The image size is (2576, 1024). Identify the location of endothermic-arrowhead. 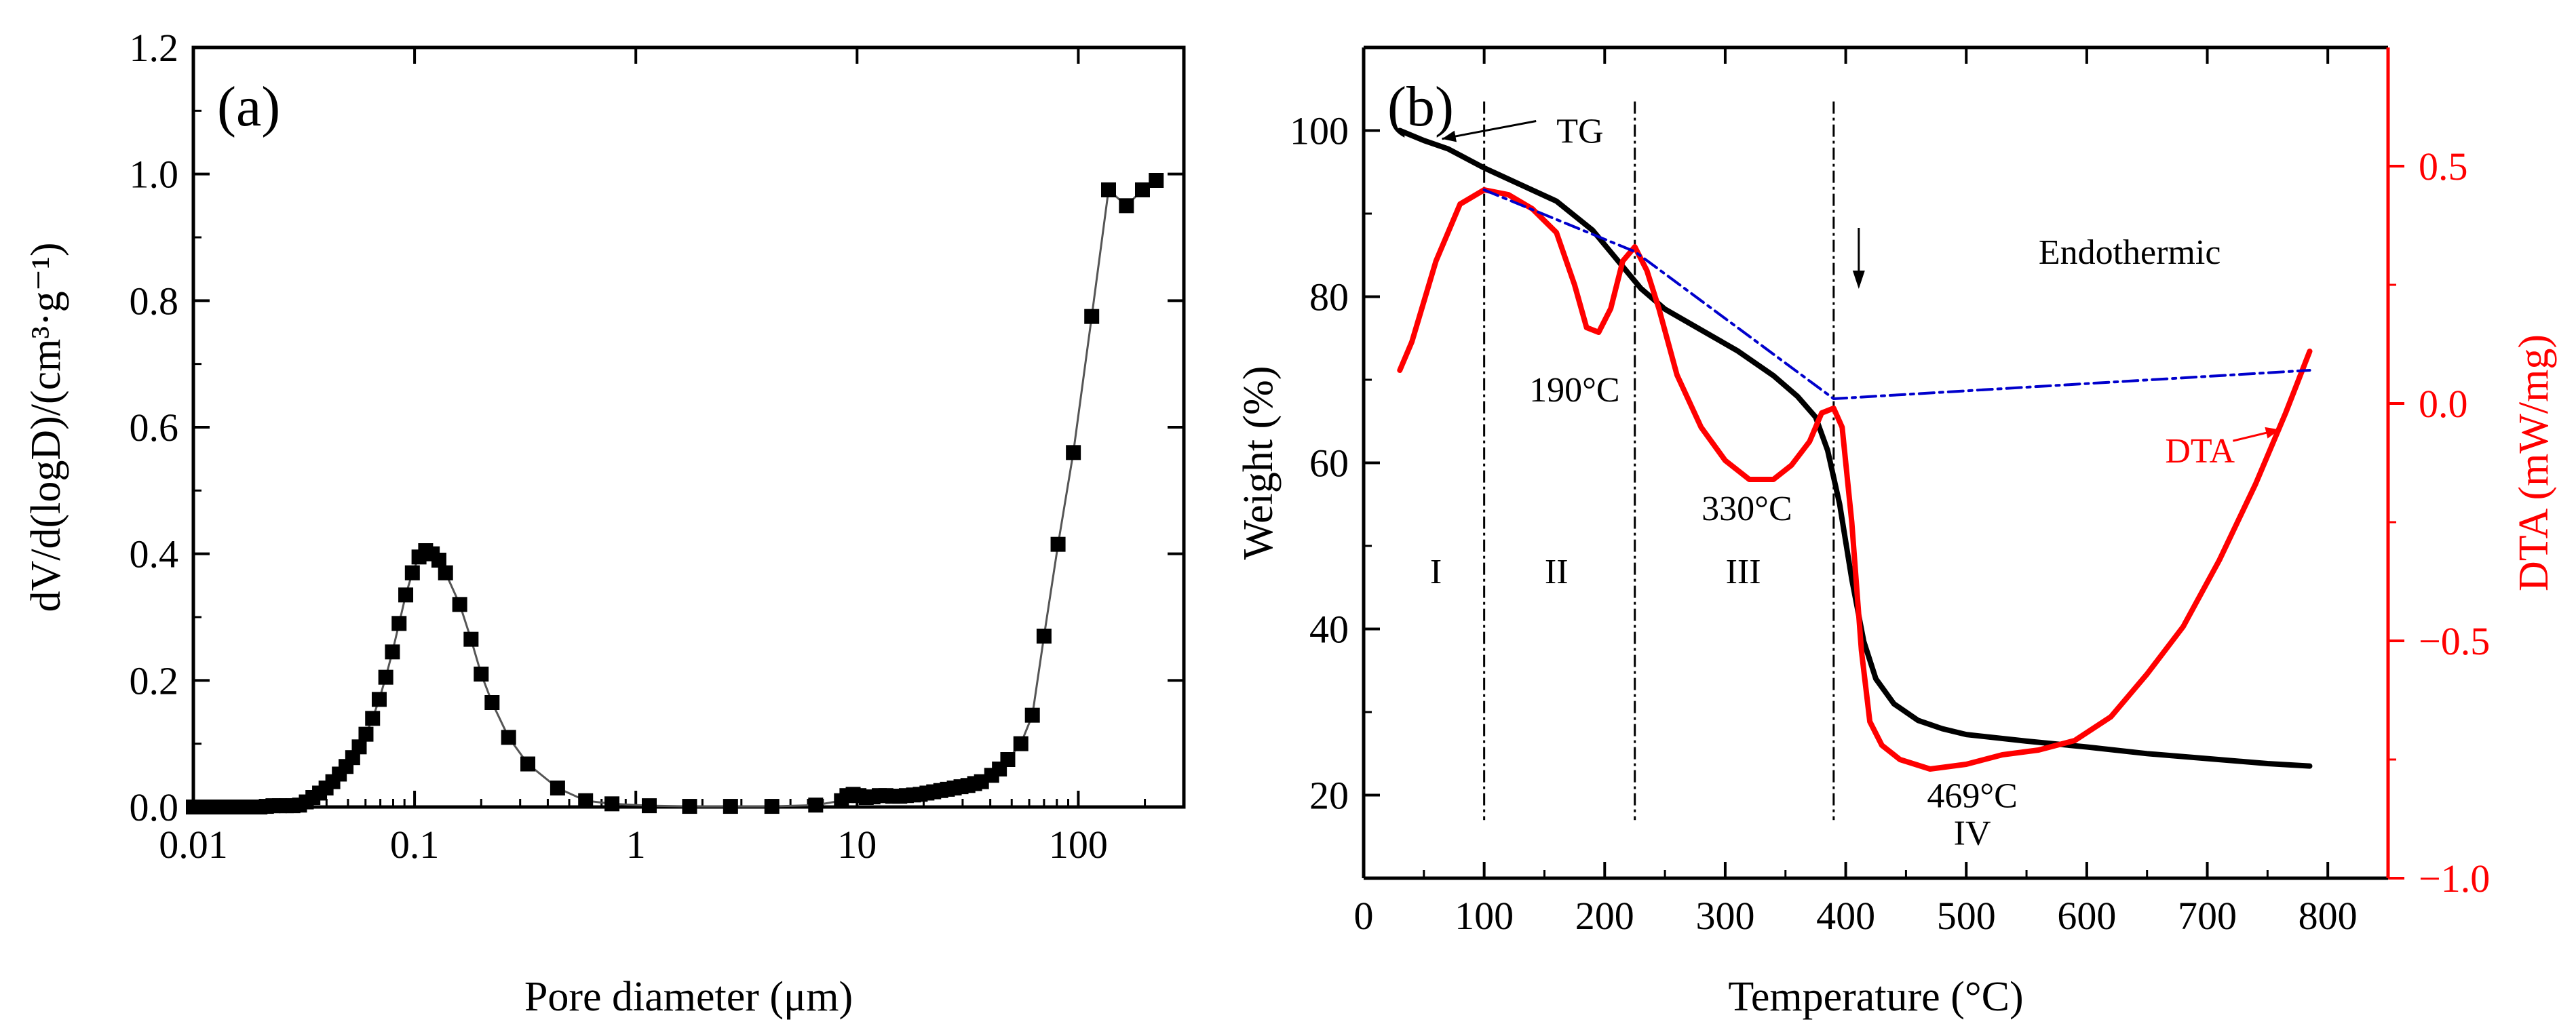
(1859, 280).